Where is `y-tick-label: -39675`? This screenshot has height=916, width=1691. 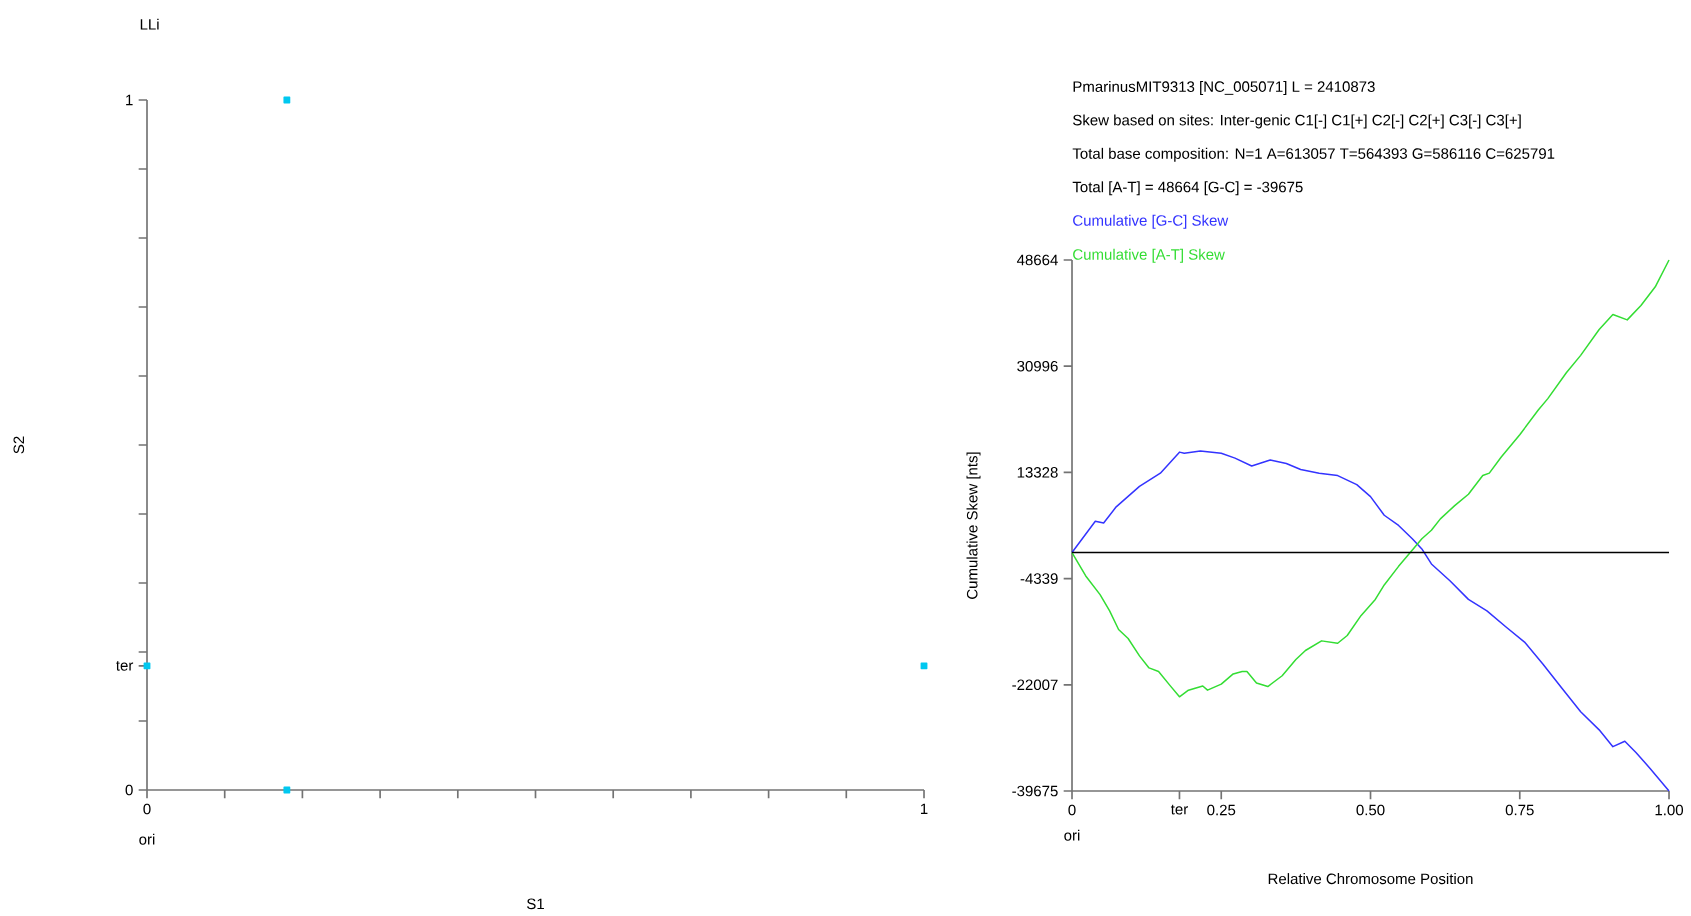
y-tick-label: -39675 is located at coordinates (1035, 791).